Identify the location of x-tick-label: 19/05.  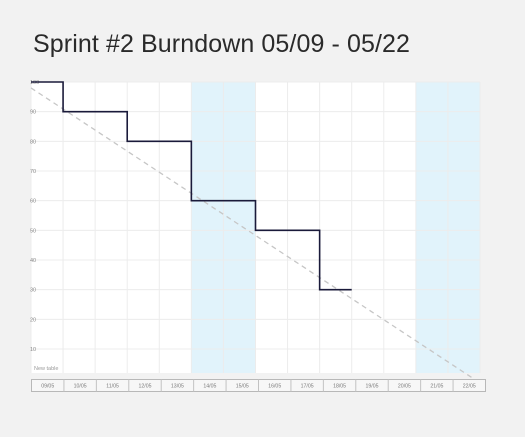
(372, 387).